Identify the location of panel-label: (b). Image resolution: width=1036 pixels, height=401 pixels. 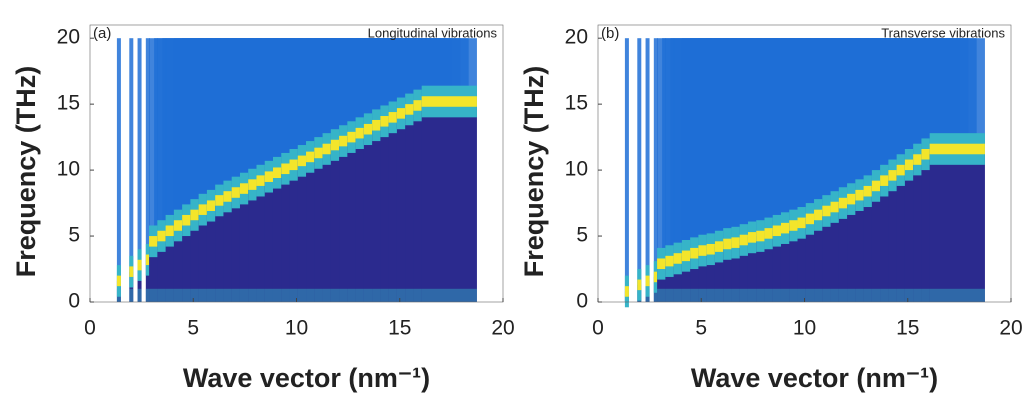
(610, 33).